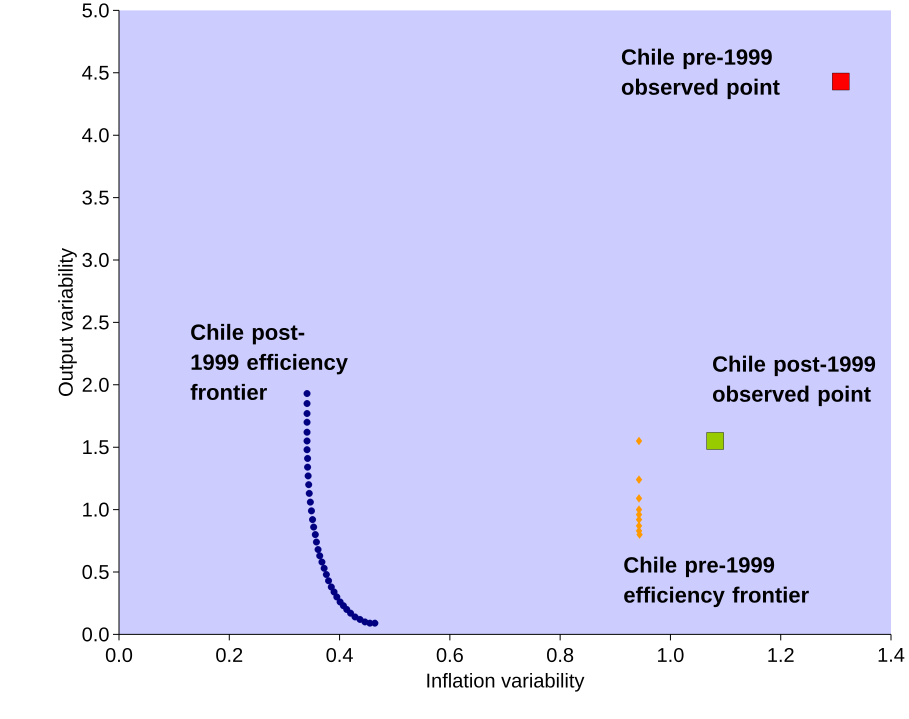  What do you see at coordinates (505, 682) in the screenshot?
I see `x-axis-title: Inflation variability` at bounding box center [505, 682].